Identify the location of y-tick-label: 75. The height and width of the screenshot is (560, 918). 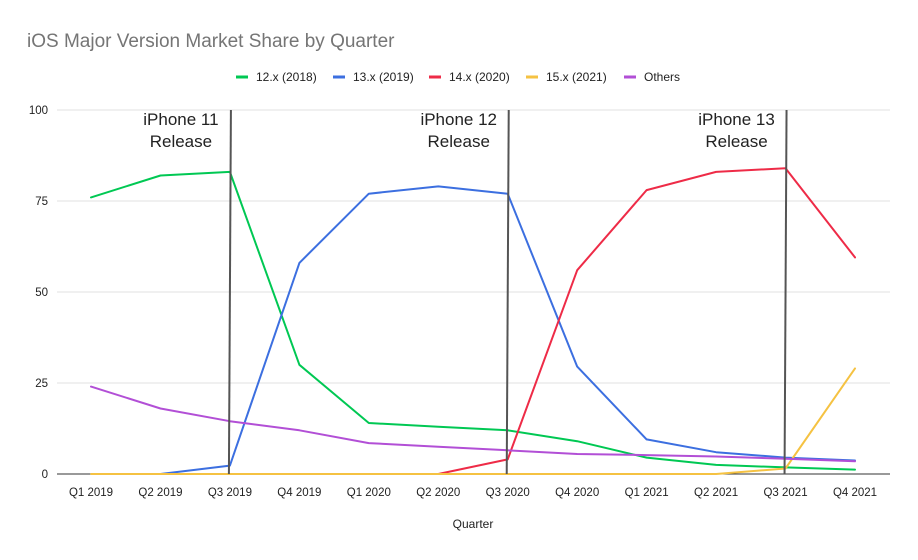
(41, 202).